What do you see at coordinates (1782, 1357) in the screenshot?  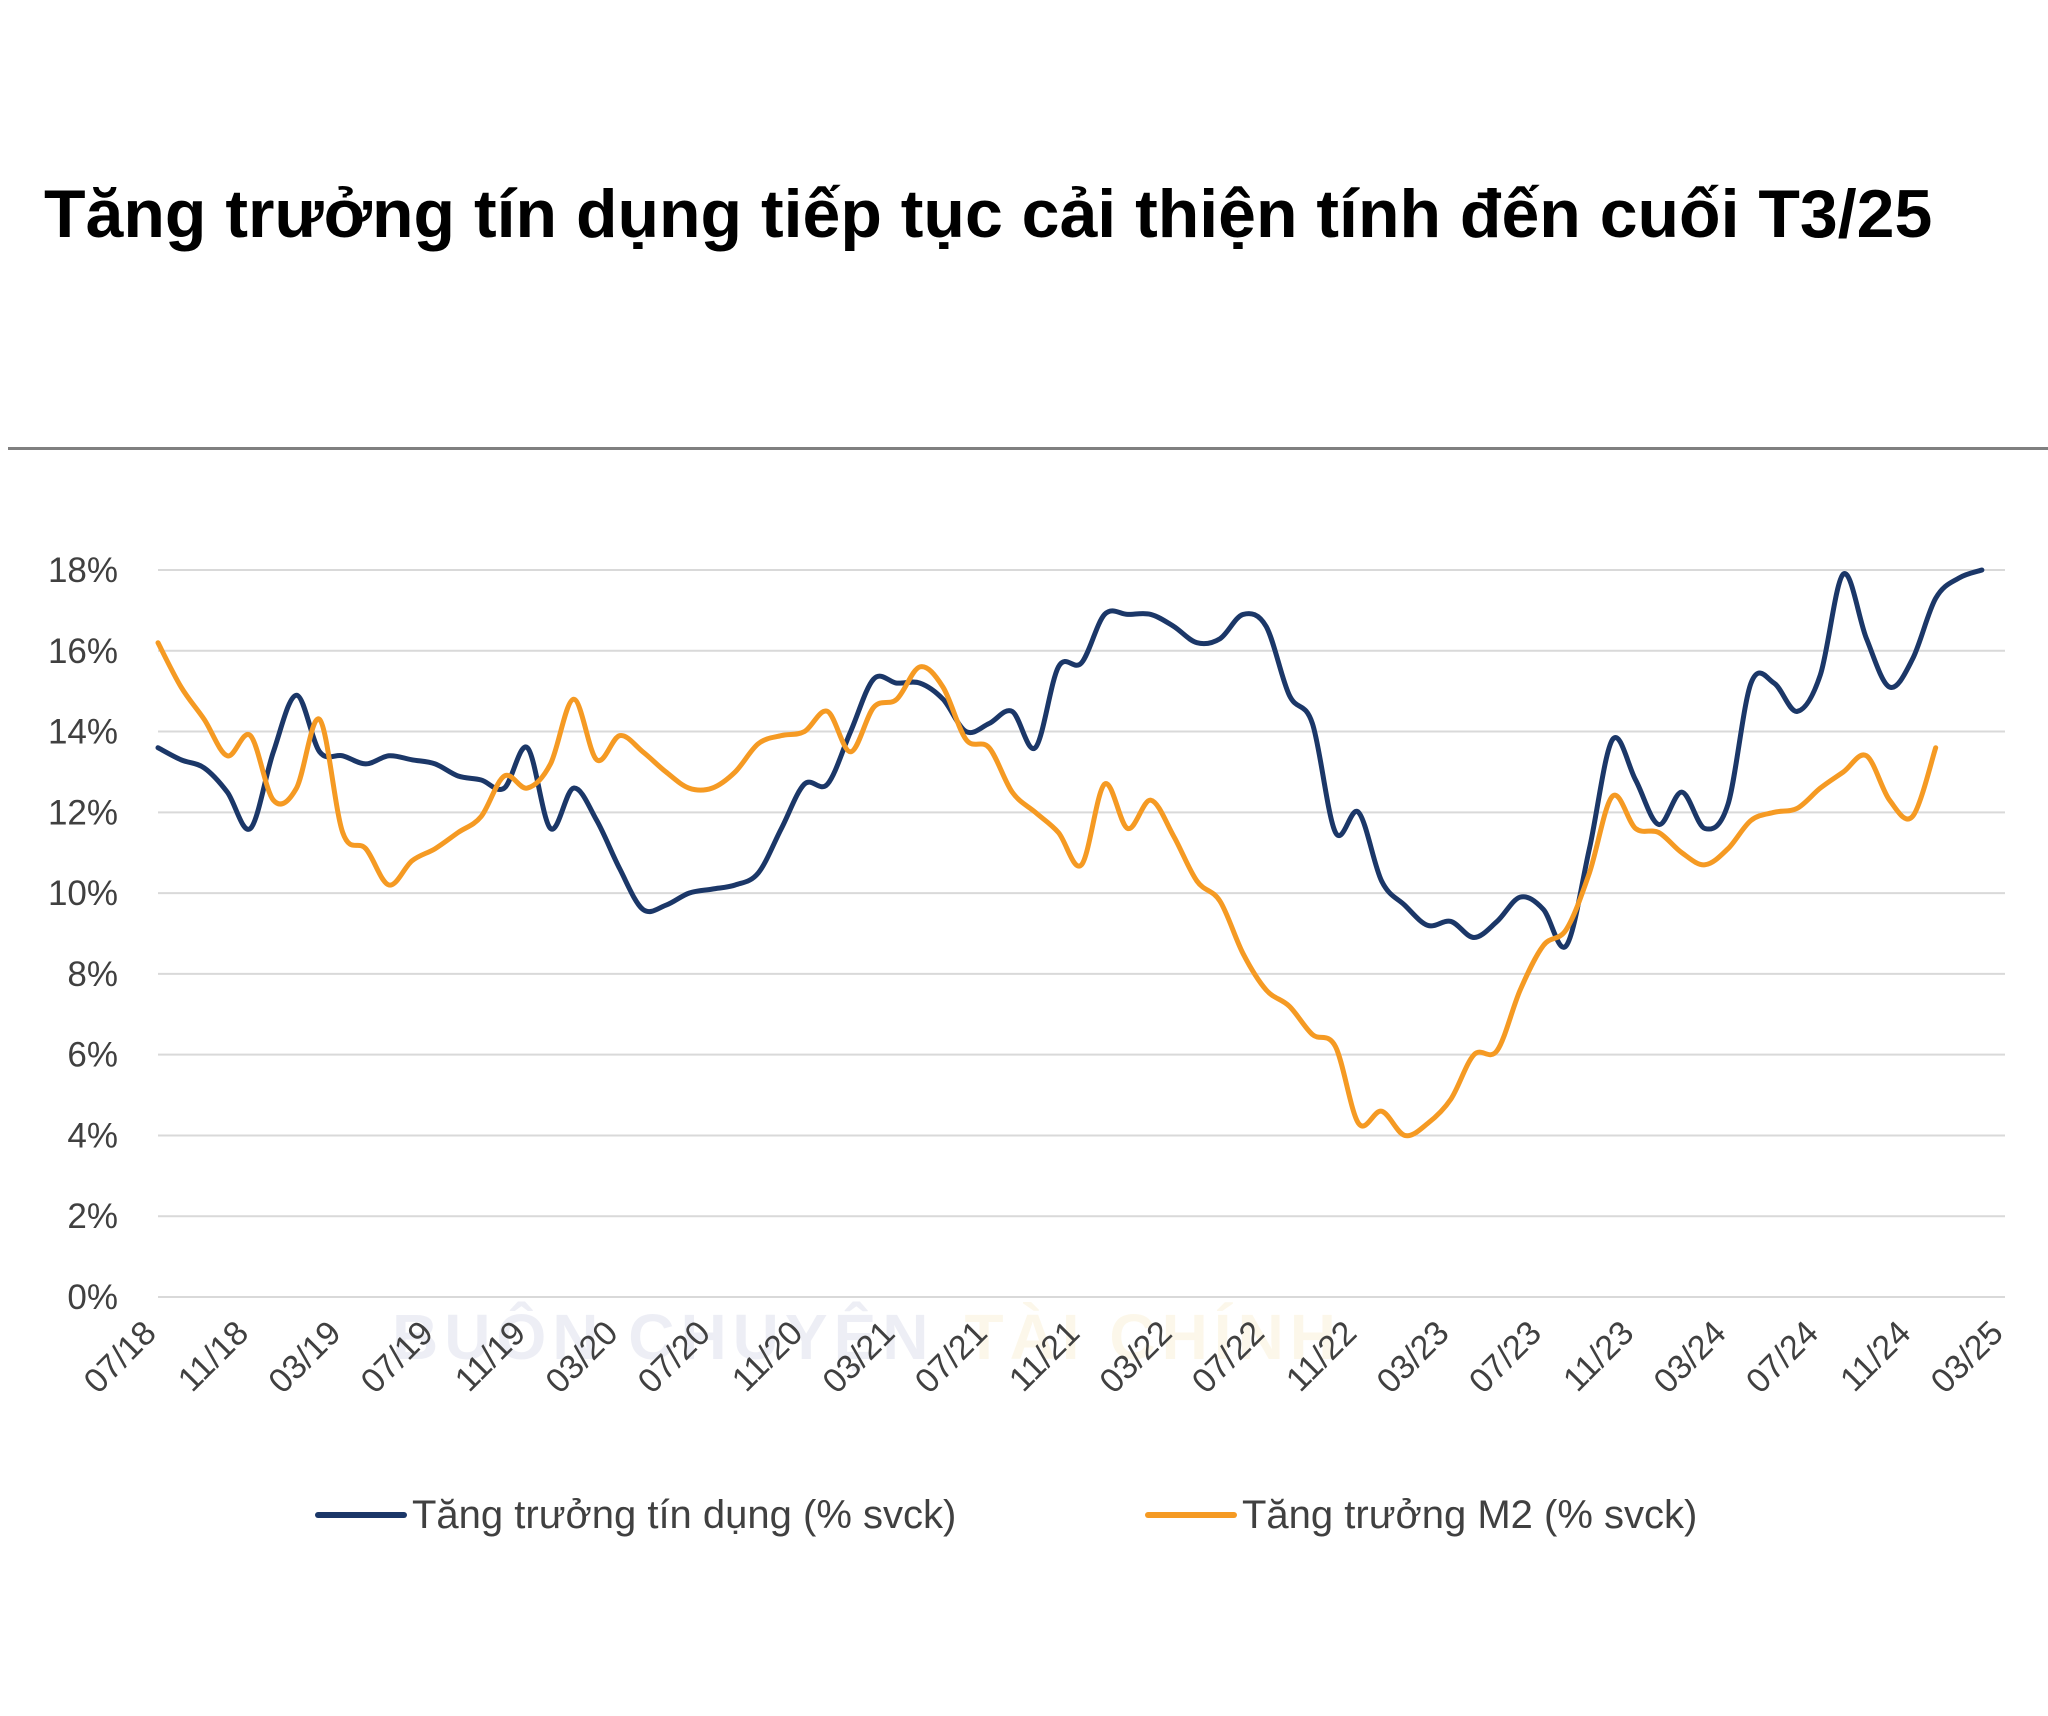 I see `x-tick-label: 07/24` at bounding box center [1782, 1357].